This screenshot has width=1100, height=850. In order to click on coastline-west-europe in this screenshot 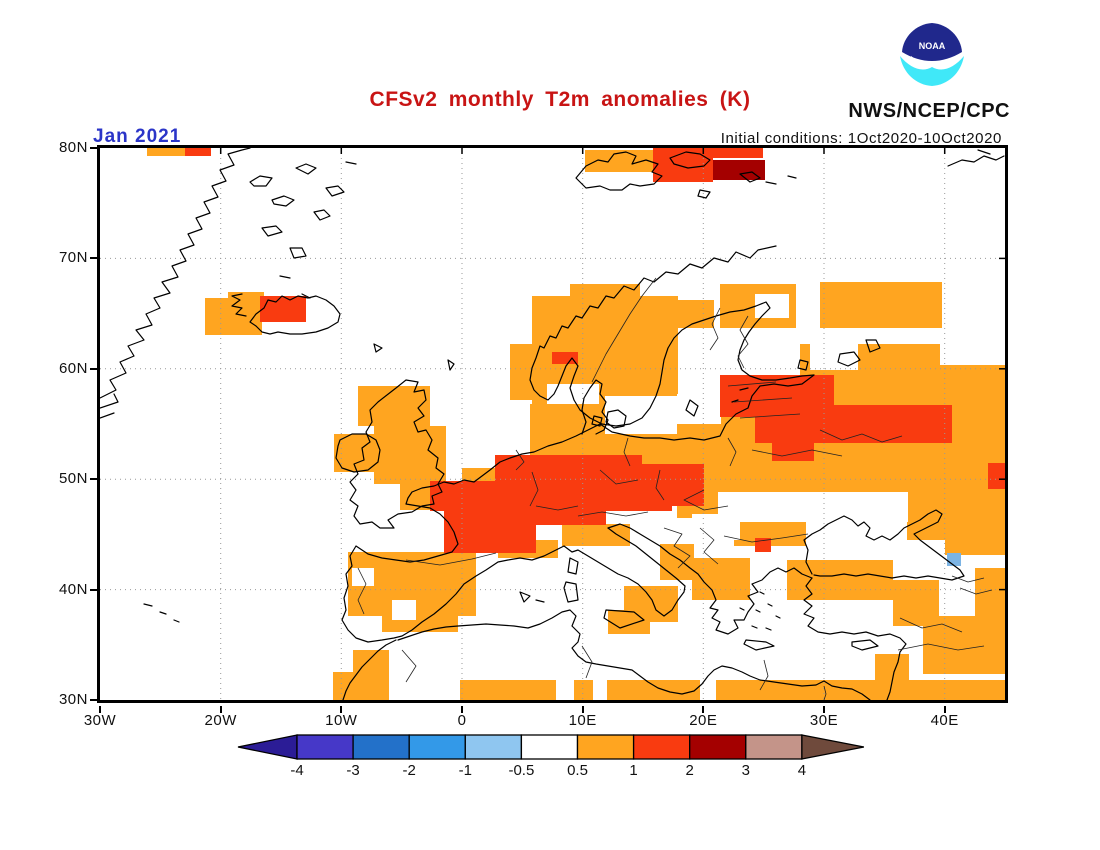, I will do `click(471, 533)`.